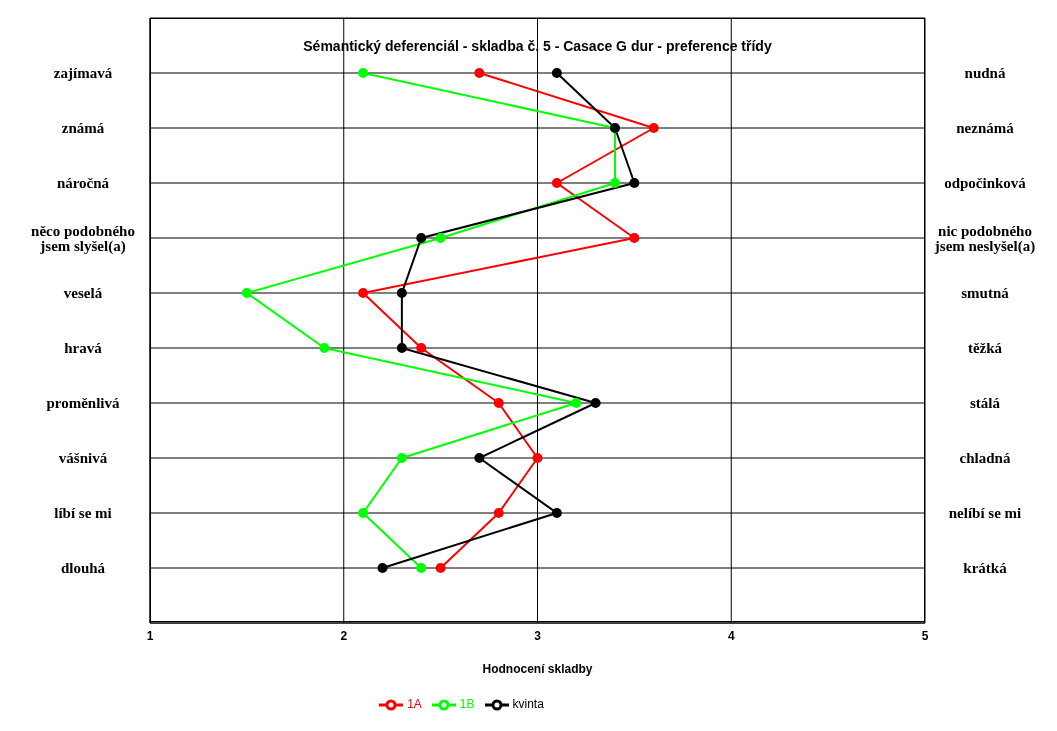  Describe the element at coordinates (83, 348) in the screenshot. I see `y-tick-label: hravá` at that location.